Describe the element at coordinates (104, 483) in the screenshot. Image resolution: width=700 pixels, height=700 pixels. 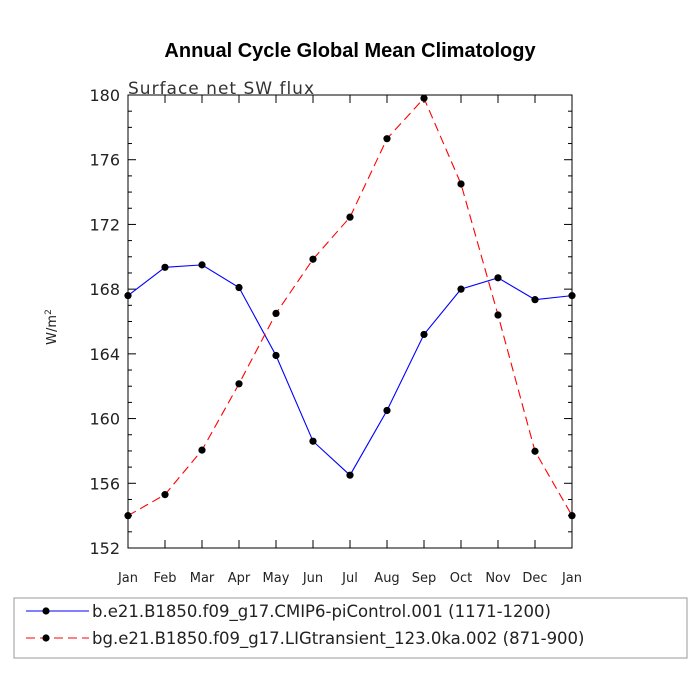
I see `y-tick-label: 156` at that location.